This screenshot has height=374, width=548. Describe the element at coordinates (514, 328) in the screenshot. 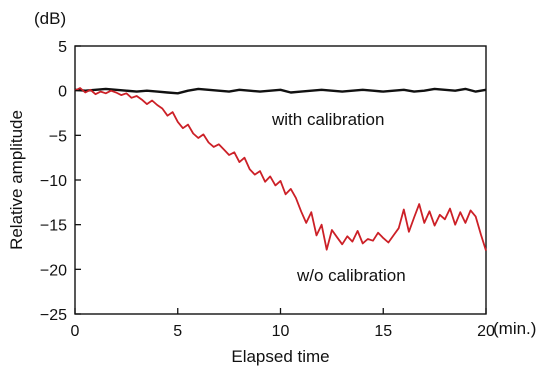

I see `x-unit-label: (min.)` at that location.